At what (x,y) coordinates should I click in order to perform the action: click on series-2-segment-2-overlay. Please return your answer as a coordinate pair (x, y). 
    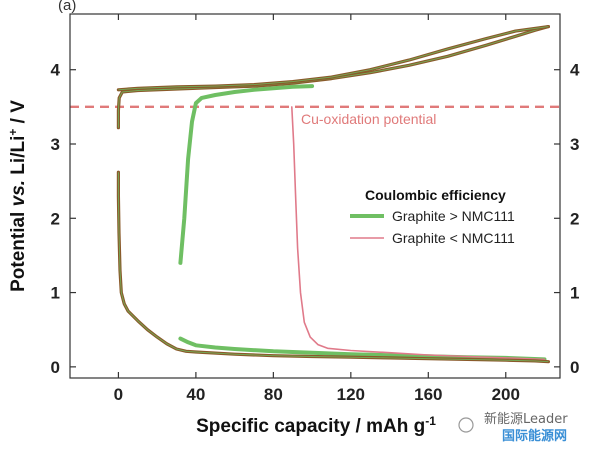
    Looking at the image, I should click on (333, 58).